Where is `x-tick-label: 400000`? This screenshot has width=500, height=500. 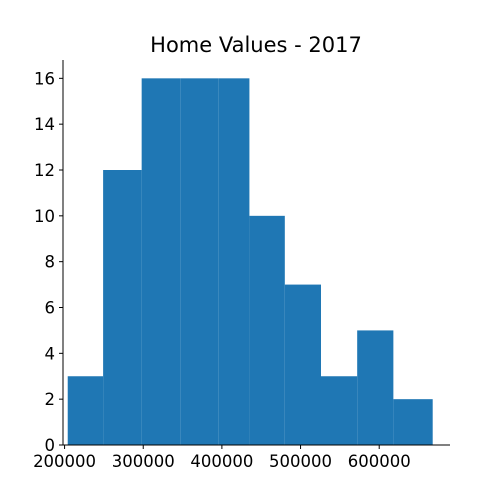
x-tick-label: 400000 is located at coordinates (221, 461).